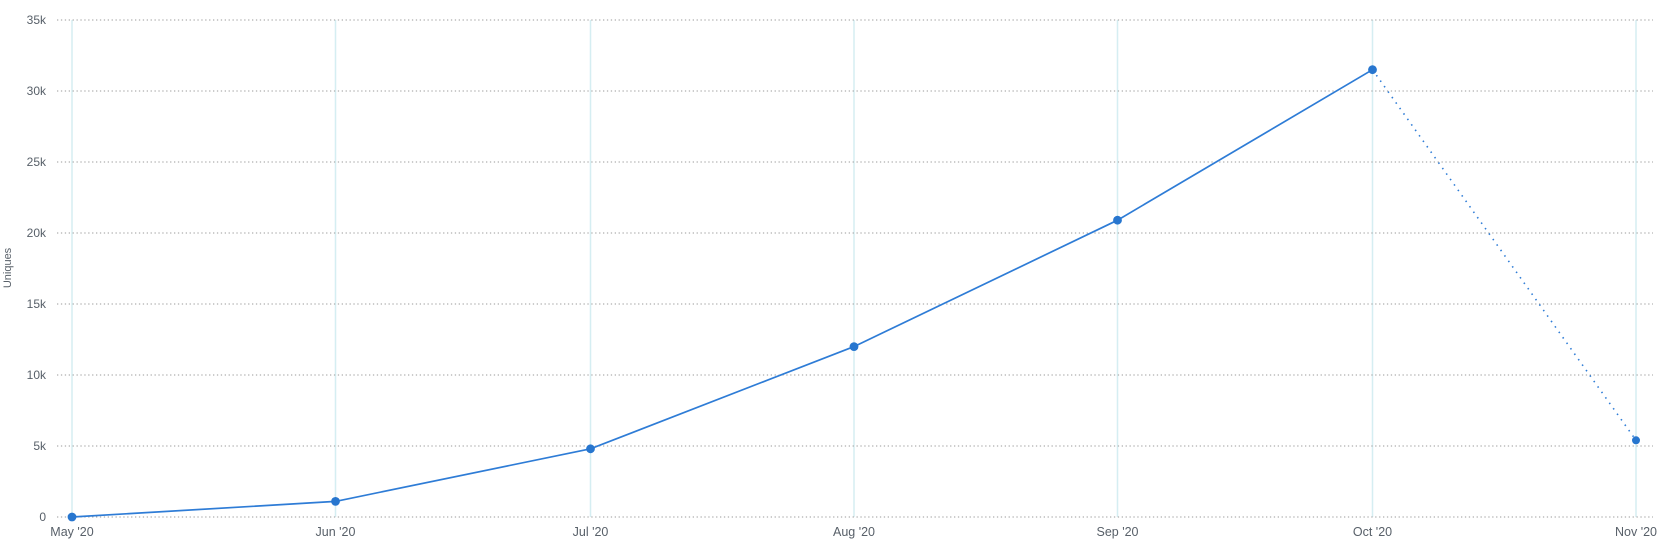 Image resolution: width=1667 pixels, height=555 pixels. What do you see at coordinates (1636, 532) in the screenshot?
I see `x-tick-label: Nov '20` at bounding box center [1636, 532].